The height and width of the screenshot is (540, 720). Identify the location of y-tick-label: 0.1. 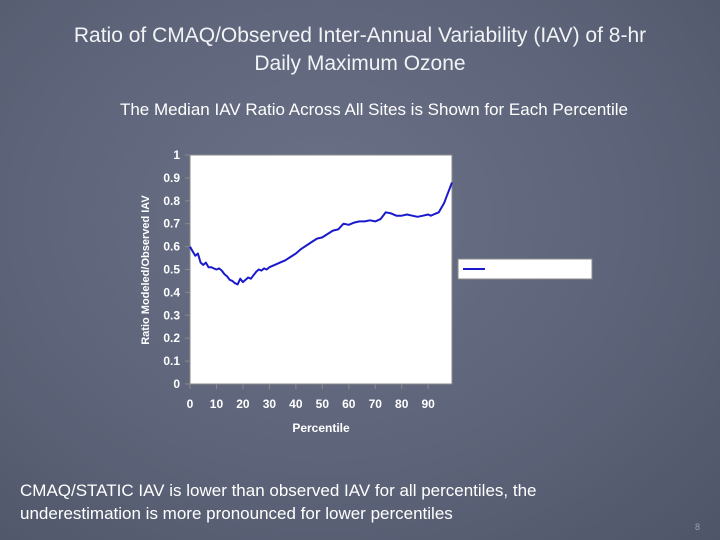
(171, 361).